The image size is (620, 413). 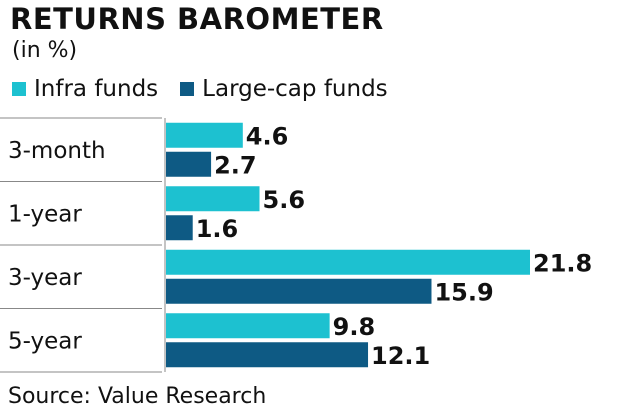 I want to click on value-label-largecap-1-year: 1.6, so click(x=217, y=229).